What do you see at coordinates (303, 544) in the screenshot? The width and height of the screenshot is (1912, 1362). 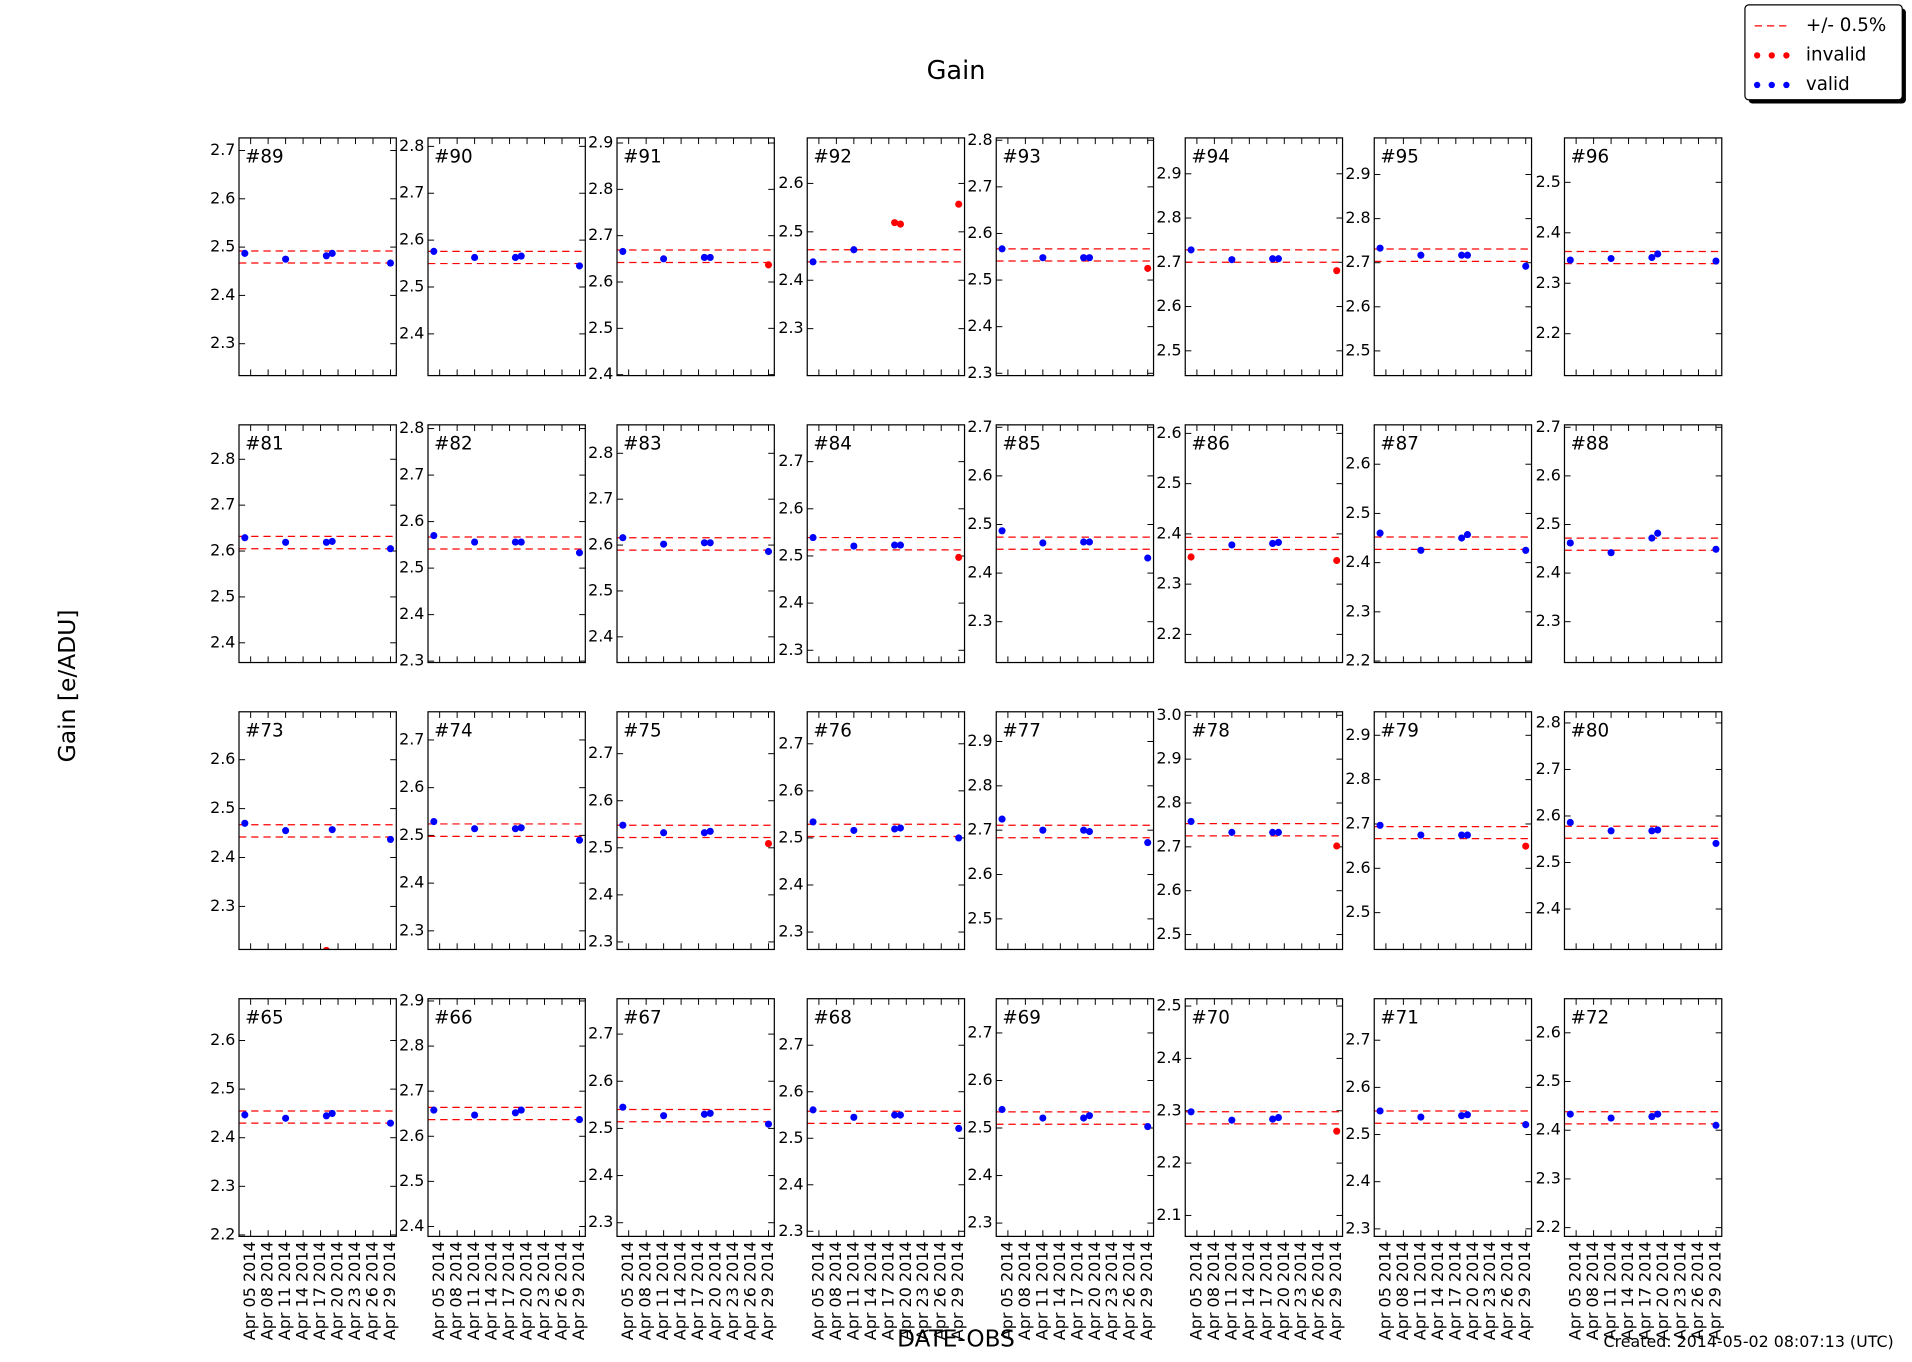 I see `panel: 2.4 2.5 2.6 2.7 2.8 #81` at bounding box center [303, 544].